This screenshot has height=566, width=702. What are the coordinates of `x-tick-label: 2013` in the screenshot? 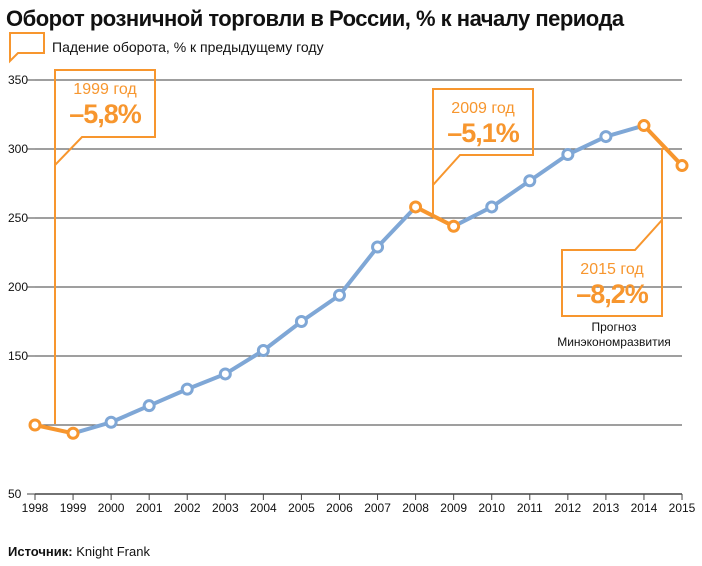 It's located at (606, 508).